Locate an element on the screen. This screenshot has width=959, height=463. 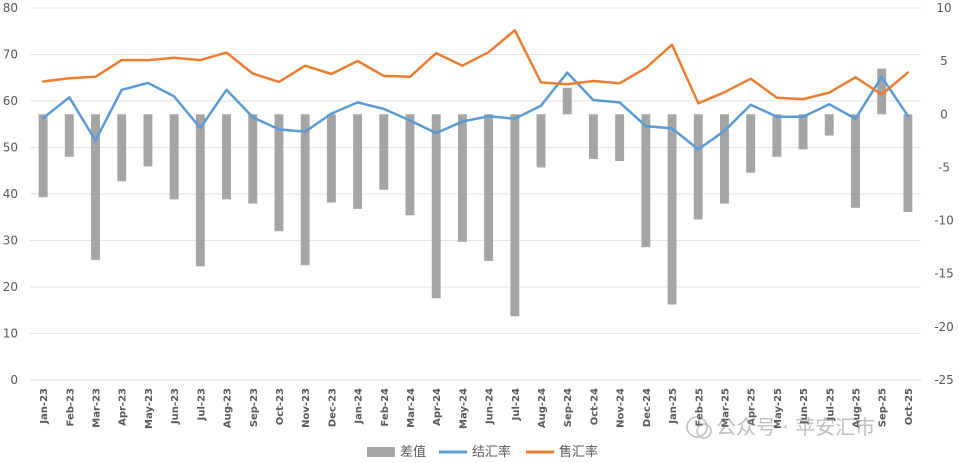
x-tick-label: Jun-23 is located at coordinates (175, 406).